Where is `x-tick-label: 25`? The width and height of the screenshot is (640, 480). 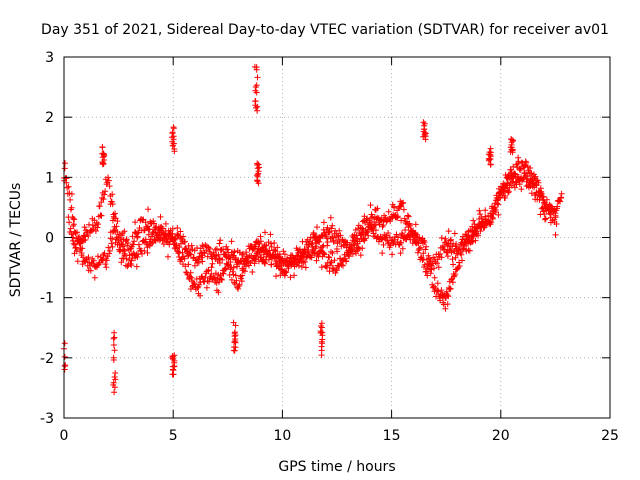 x-tick-label: 25 is located at coordinates (610, 436).